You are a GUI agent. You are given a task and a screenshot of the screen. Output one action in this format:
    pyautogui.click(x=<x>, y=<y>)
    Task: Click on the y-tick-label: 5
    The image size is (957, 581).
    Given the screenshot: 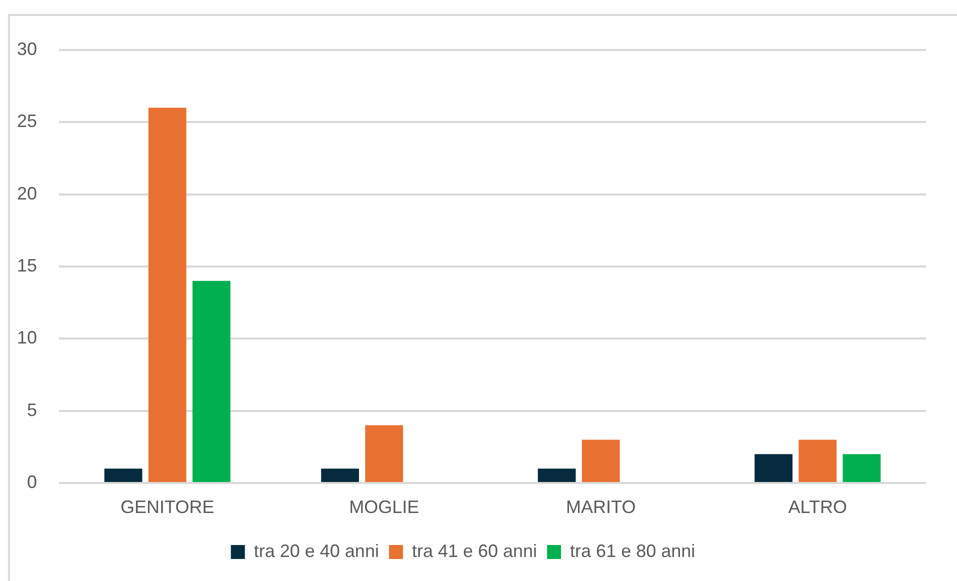 What is the action you would take?
    pyautogui.click(x=31, y=410)
    